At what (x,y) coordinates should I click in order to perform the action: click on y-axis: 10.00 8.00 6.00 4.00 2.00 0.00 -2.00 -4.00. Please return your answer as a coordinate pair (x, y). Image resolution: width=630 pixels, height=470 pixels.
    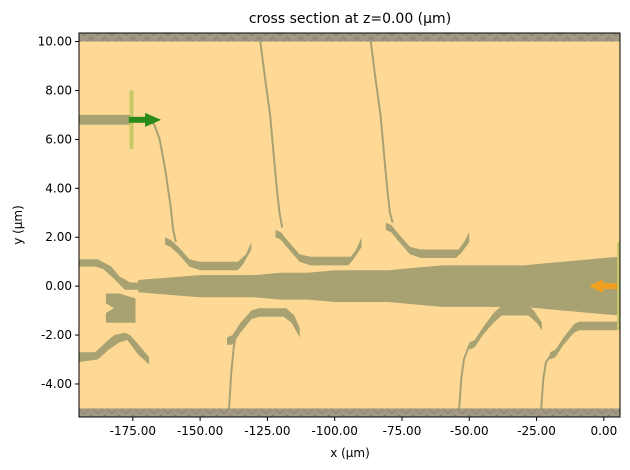
    Looking at the image, I should click on (58, 213).